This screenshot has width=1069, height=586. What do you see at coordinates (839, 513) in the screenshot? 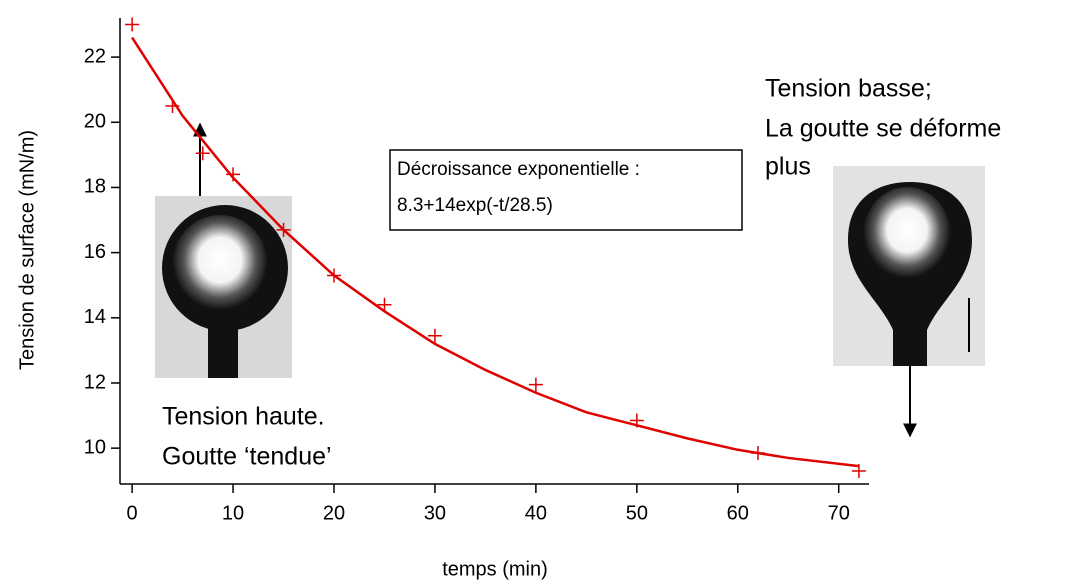
I see `x-tick-label: 70` at bounding box center [839, 513].